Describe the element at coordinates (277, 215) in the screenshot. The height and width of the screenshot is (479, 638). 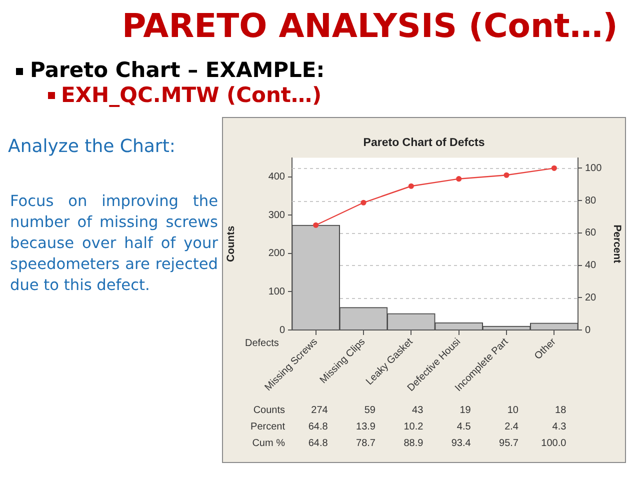
I see `y-tick-label: 300` at that location.